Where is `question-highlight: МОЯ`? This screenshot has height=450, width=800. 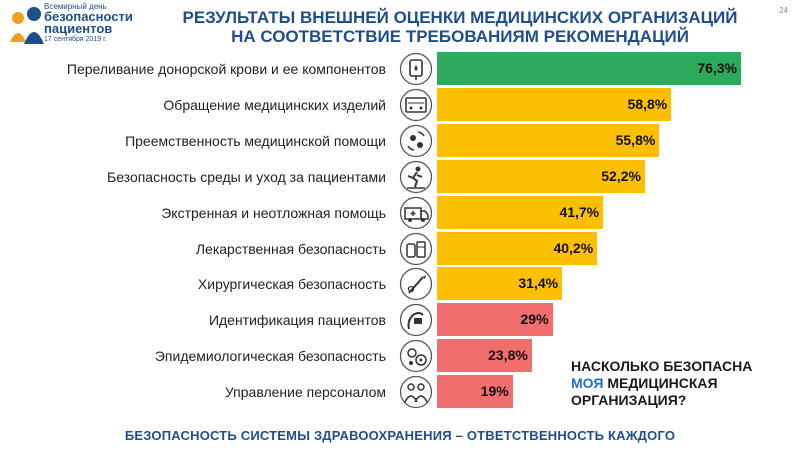
question-highlight: МОЯ is located at coordinates (587, 383).